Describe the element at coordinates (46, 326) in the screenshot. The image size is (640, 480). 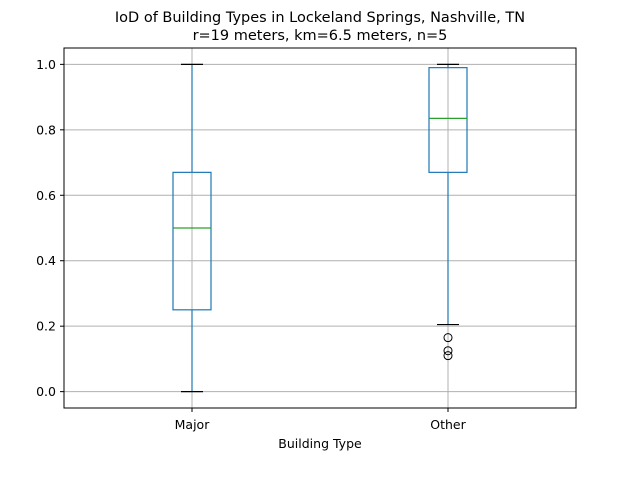
I see `y-tick-label: 0.2` at that location.